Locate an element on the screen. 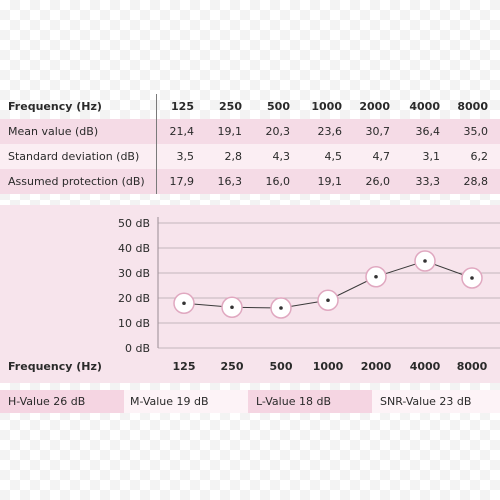  header-freq-500: 500 is located at coordinates (278, 106).